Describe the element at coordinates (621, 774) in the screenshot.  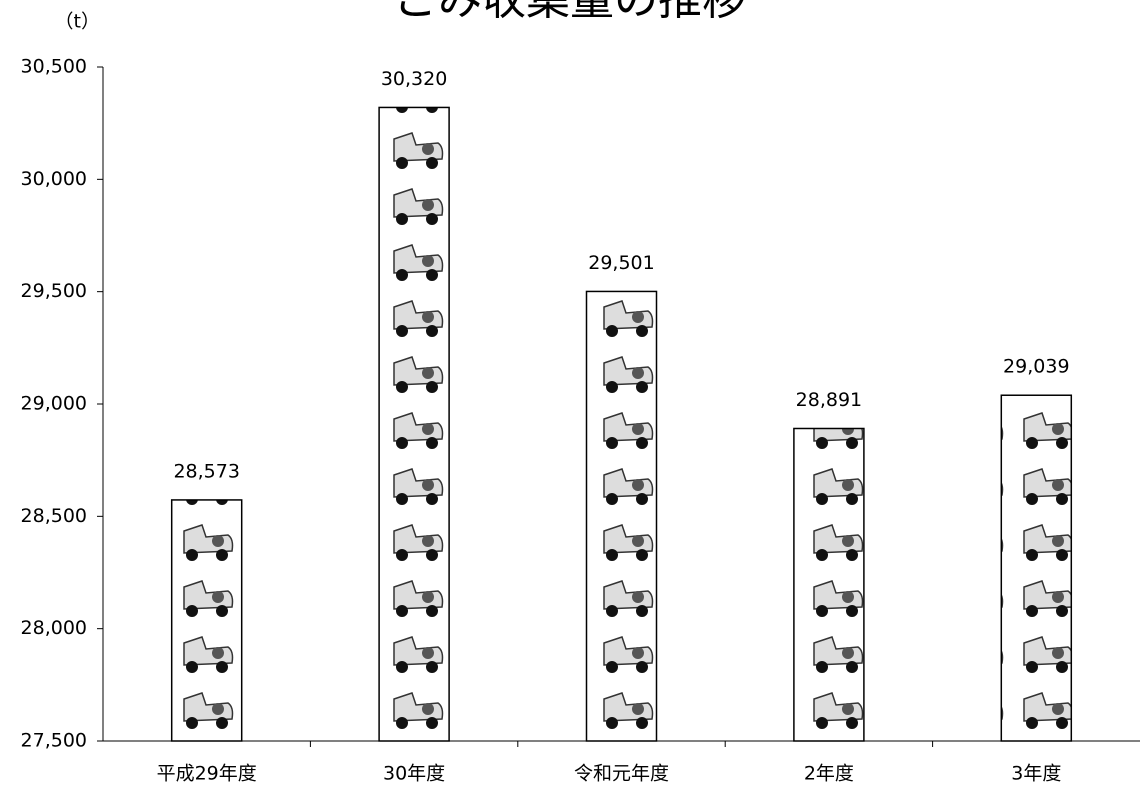
I see `x-tick-label: 令和元年度` at that location.